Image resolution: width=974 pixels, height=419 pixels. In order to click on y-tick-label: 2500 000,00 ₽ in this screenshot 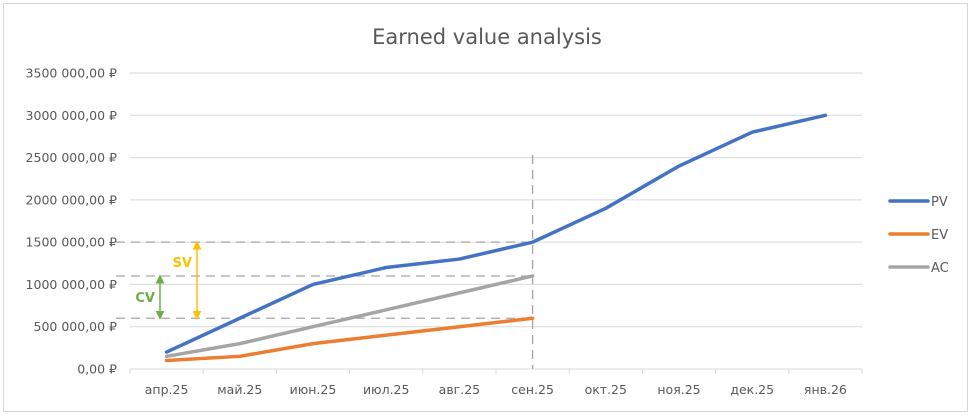, I will do `click(71, 157)`.